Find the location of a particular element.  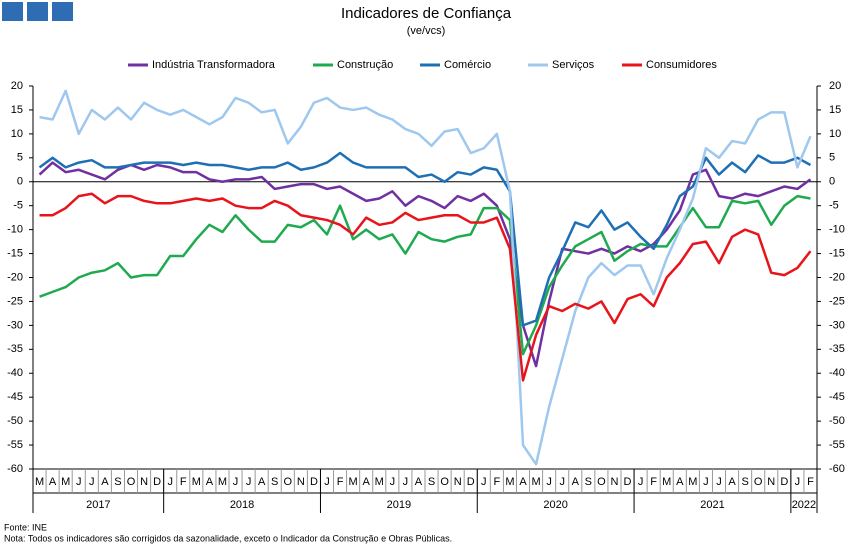

y-tick-label: -5 is located at coordinates (18, 206).